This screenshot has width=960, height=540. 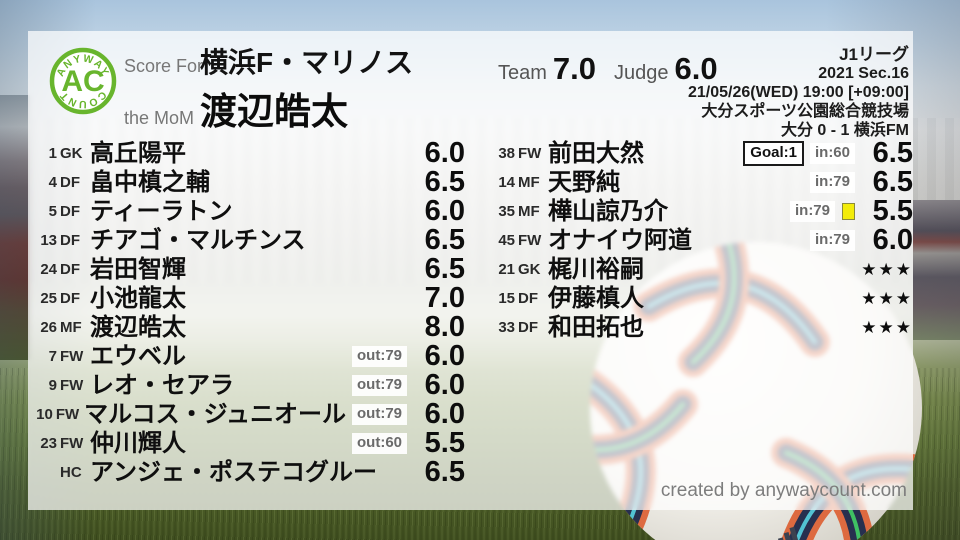 I want to click on team-name: 横浜F・マリノス, so click(x=307, y=62).